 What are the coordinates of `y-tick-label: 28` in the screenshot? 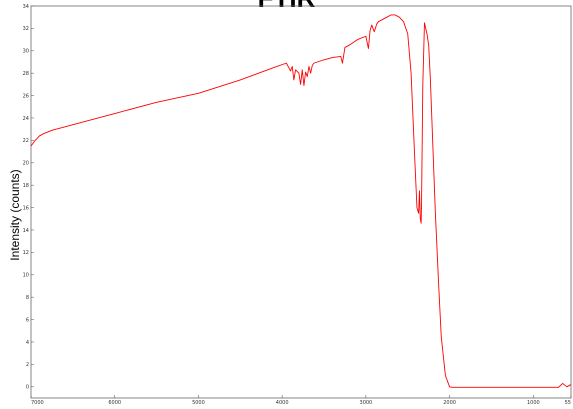 It's located at (26, 74).